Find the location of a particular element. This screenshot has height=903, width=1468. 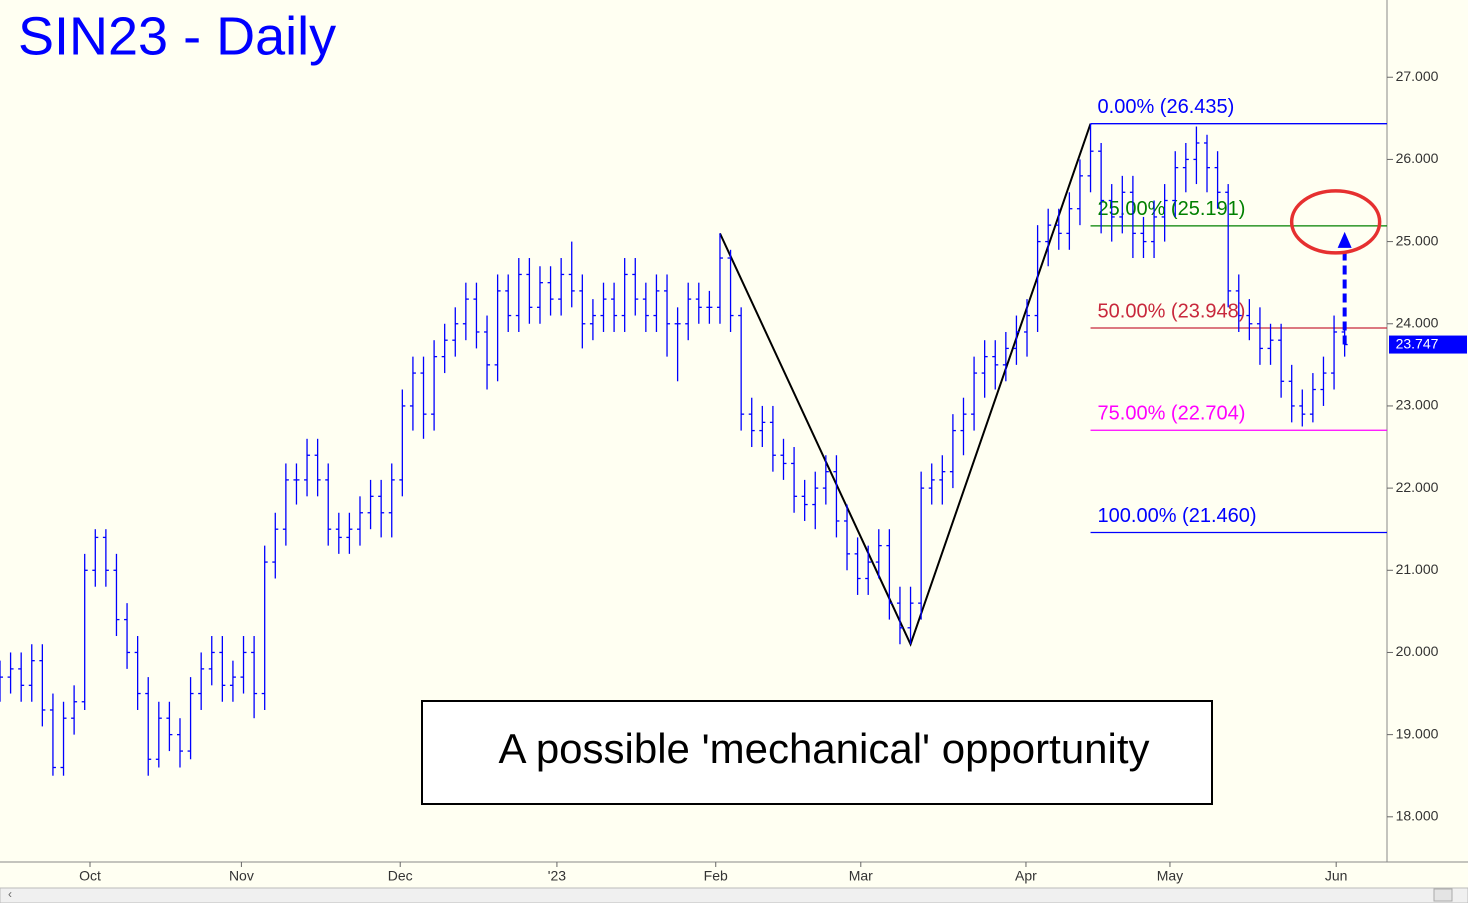

y-tick-label: 18.000 is located at coordinates (1417, 816).